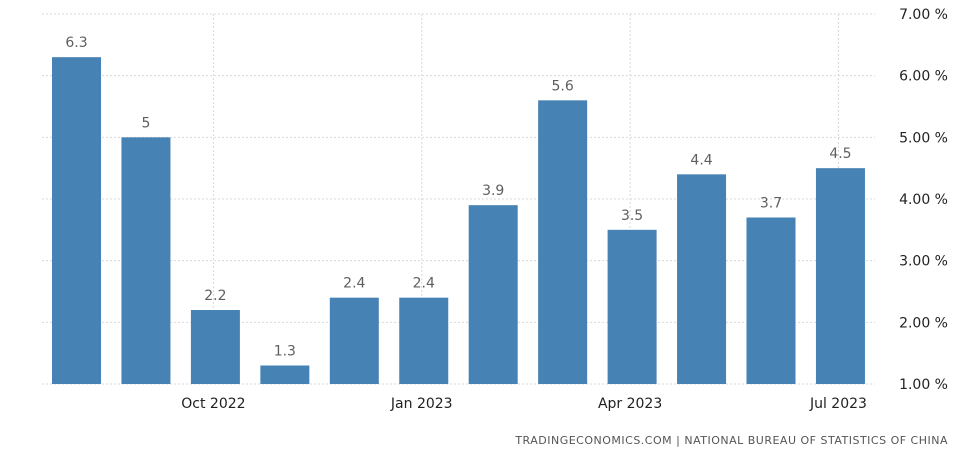 The height and width of the screenshot is (456, 970). What do you see at coordinates (923, 138) in the screenshot?
I see `y-tick-label: 5.00 %` at bounding box center [923, 138].